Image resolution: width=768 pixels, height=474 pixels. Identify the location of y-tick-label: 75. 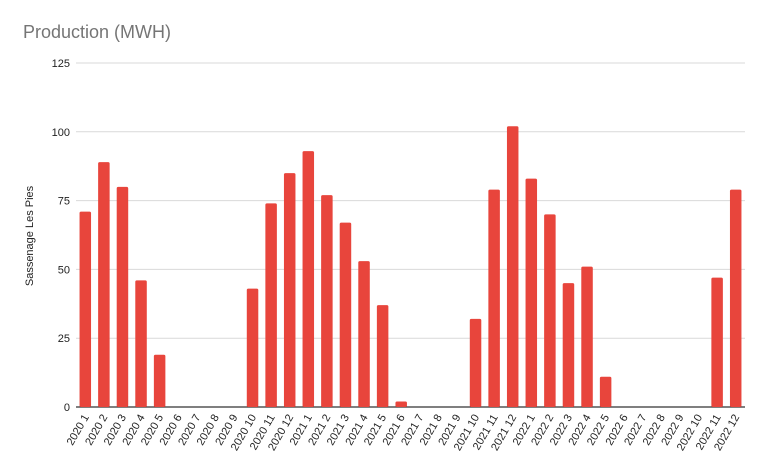
(64, 202).